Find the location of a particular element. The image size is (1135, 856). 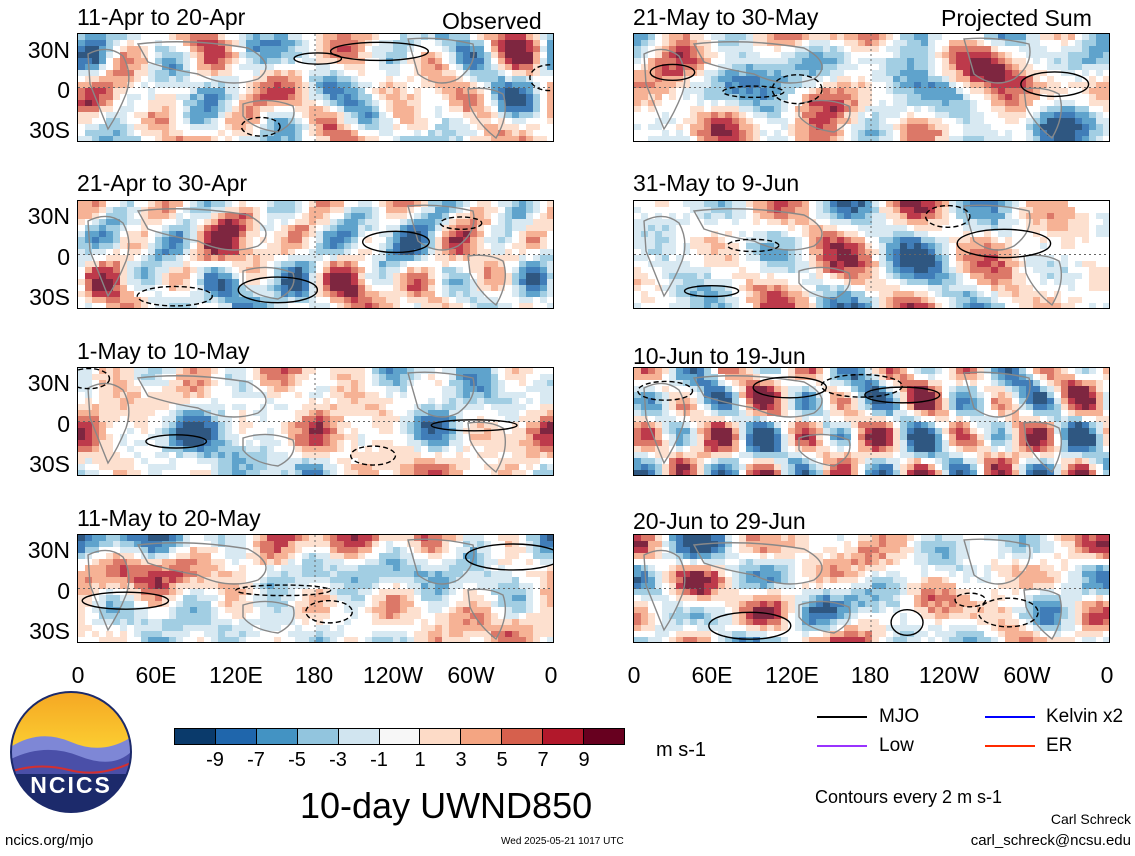

footer-url: ncics.org/mjo is located at coordinates (49, 840).